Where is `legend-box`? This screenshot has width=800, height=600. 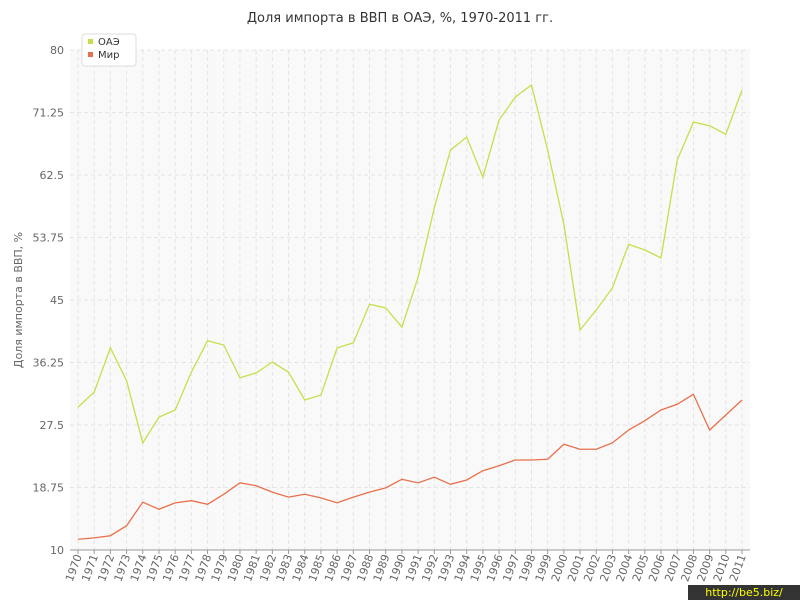 legend-box is located at coordinates (109, 50).